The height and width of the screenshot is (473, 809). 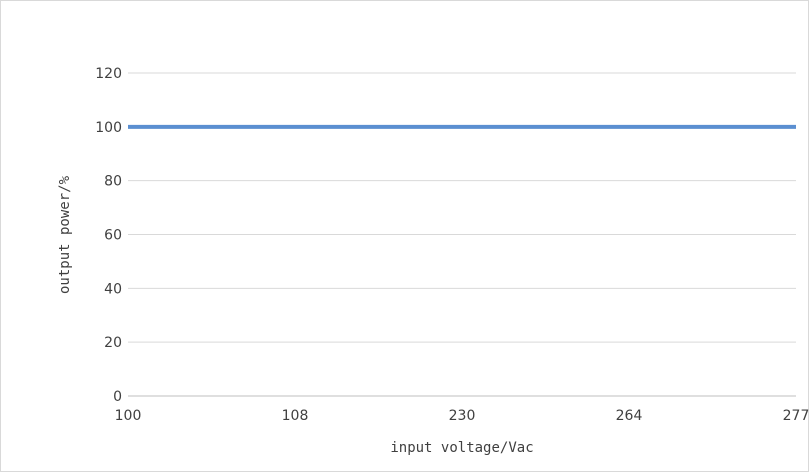 I want to click on y-tick-labels: 0 20 40 60 80 100 120, so click(x=108, y=235).